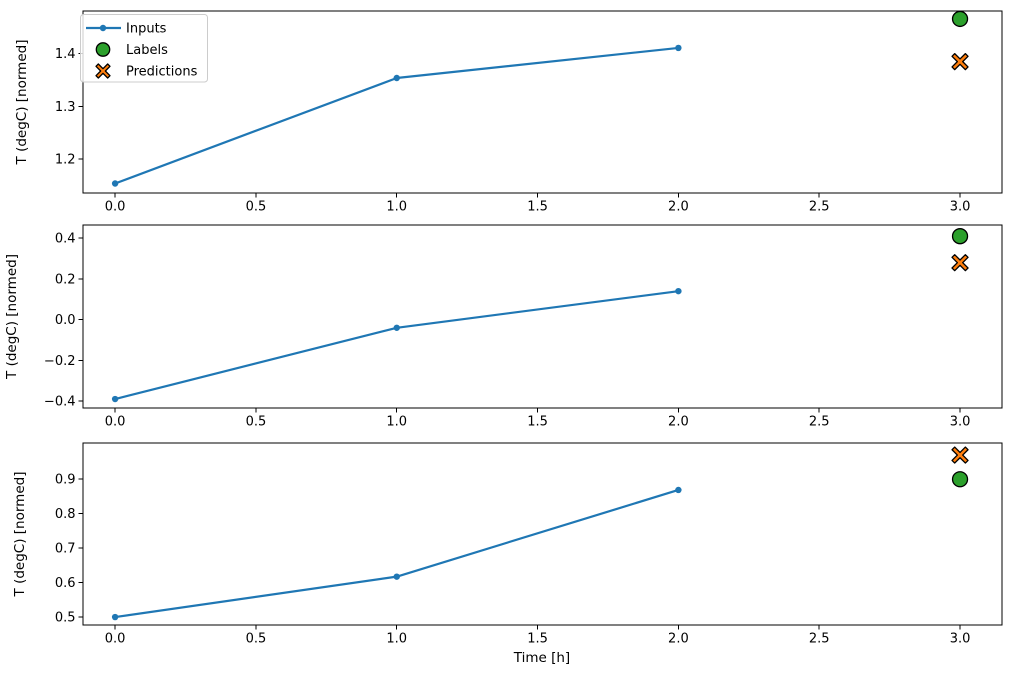 This screenshot has height=679, width=1012. I want to click on legend: Inputs Labels Predictions, so click(144, 48).